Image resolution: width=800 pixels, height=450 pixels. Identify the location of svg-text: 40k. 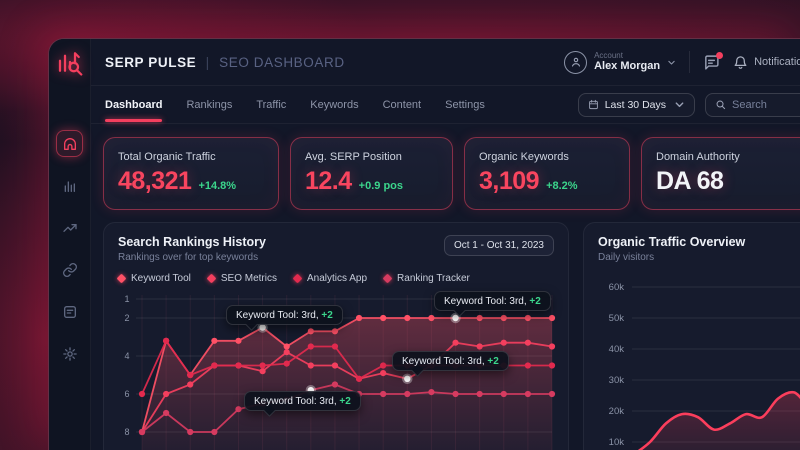
(617, 349).